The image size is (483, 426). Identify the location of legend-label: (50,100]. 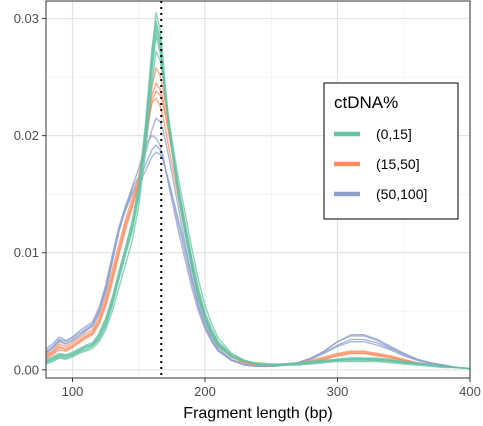
(401, 194).